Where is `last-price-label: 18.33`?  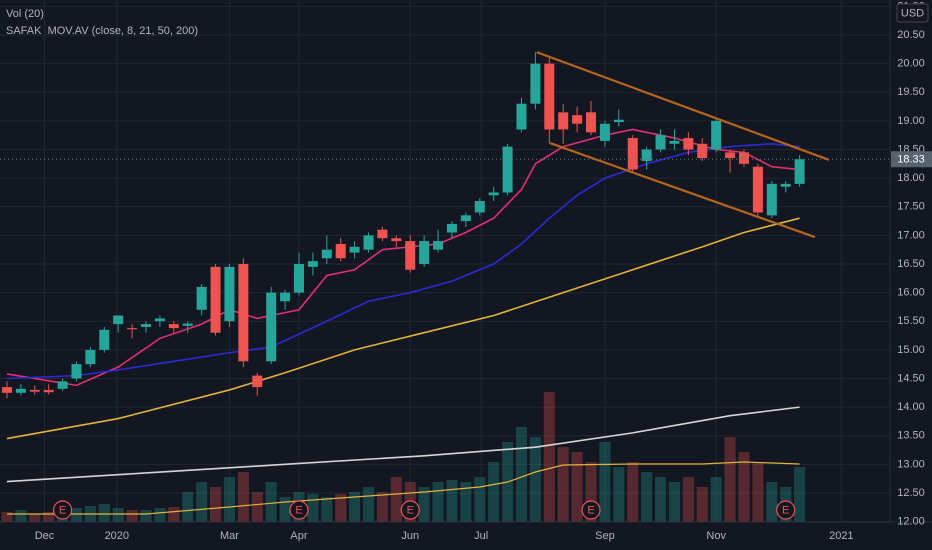
last-price-label: 18.33 is located at coordinates (911, 160).